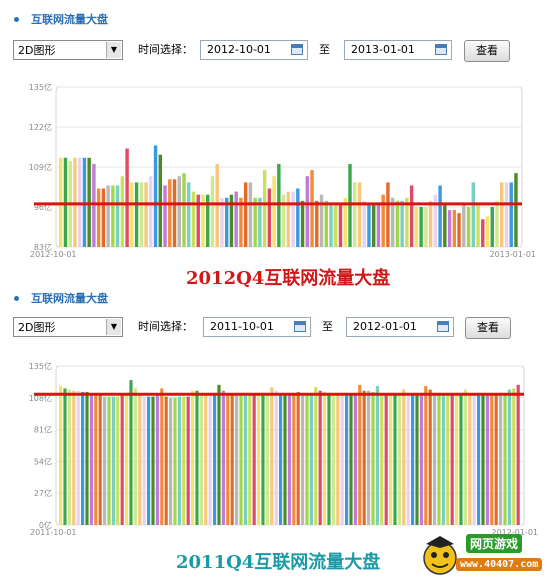 Image resolution: width=552 pixels, height=582 pixels. I want to click on y-tick-label: 122亿, so click(40, 127).